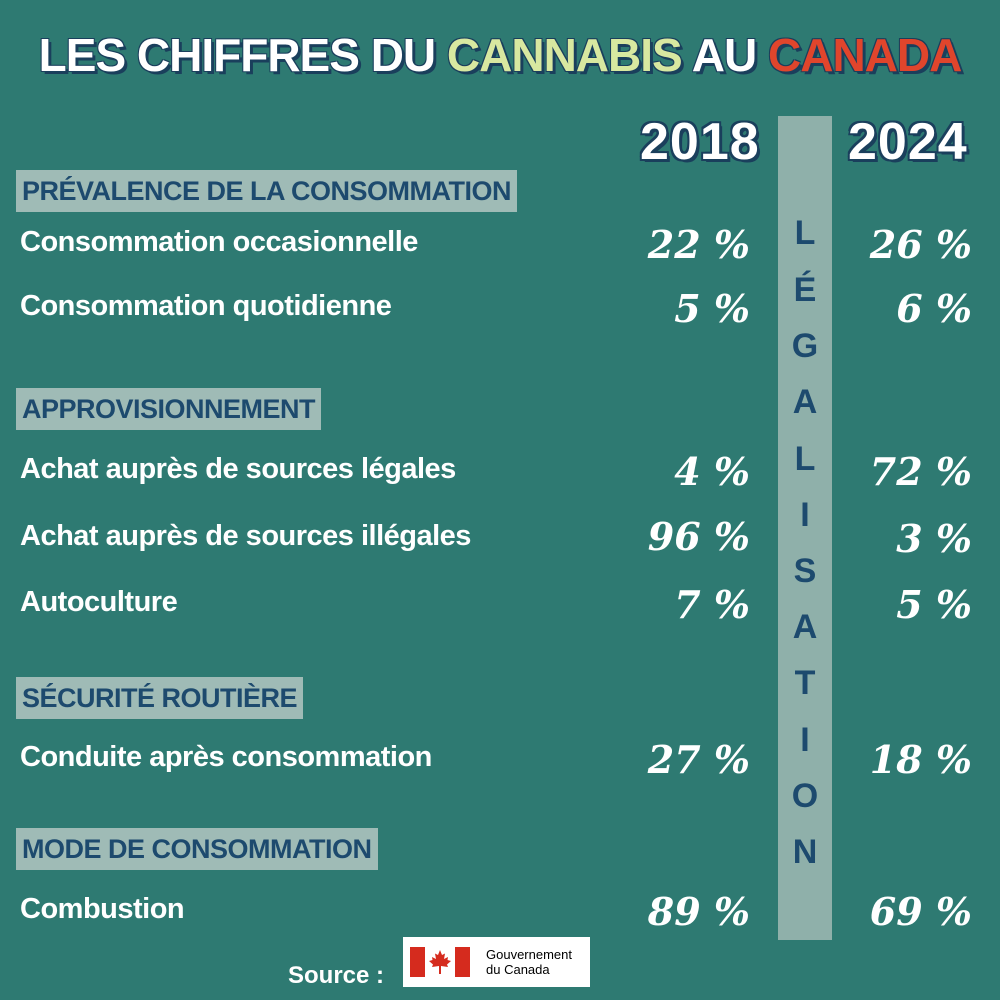 This screenshot has width=1000, height=1000. What do you see at coordinates (700, 142) in the screenshot?
I see `column-header-2018: 2018` at bounding box center [700, 142].